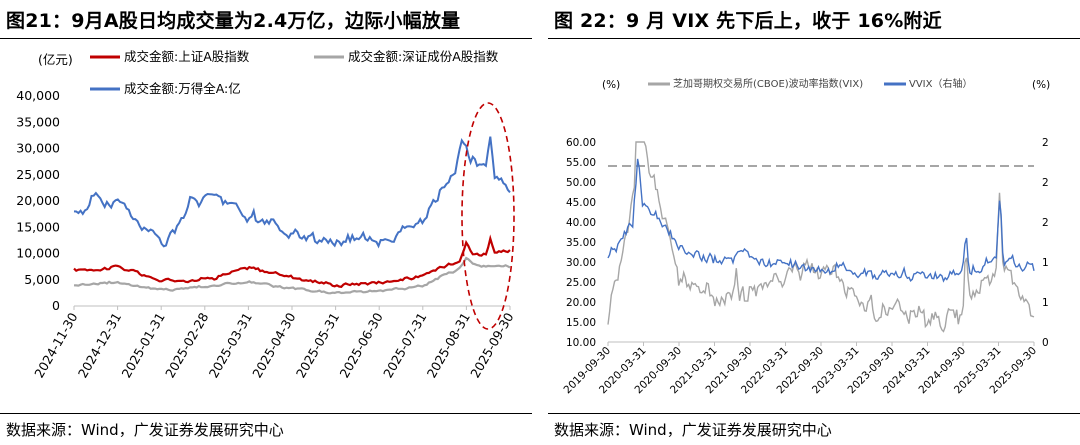 The width and height of the screenshot is (1080, 445). Describe the element at coordinates (55, 59) in the screenshot. I see `left-unit-label: (亿元)` at that location.